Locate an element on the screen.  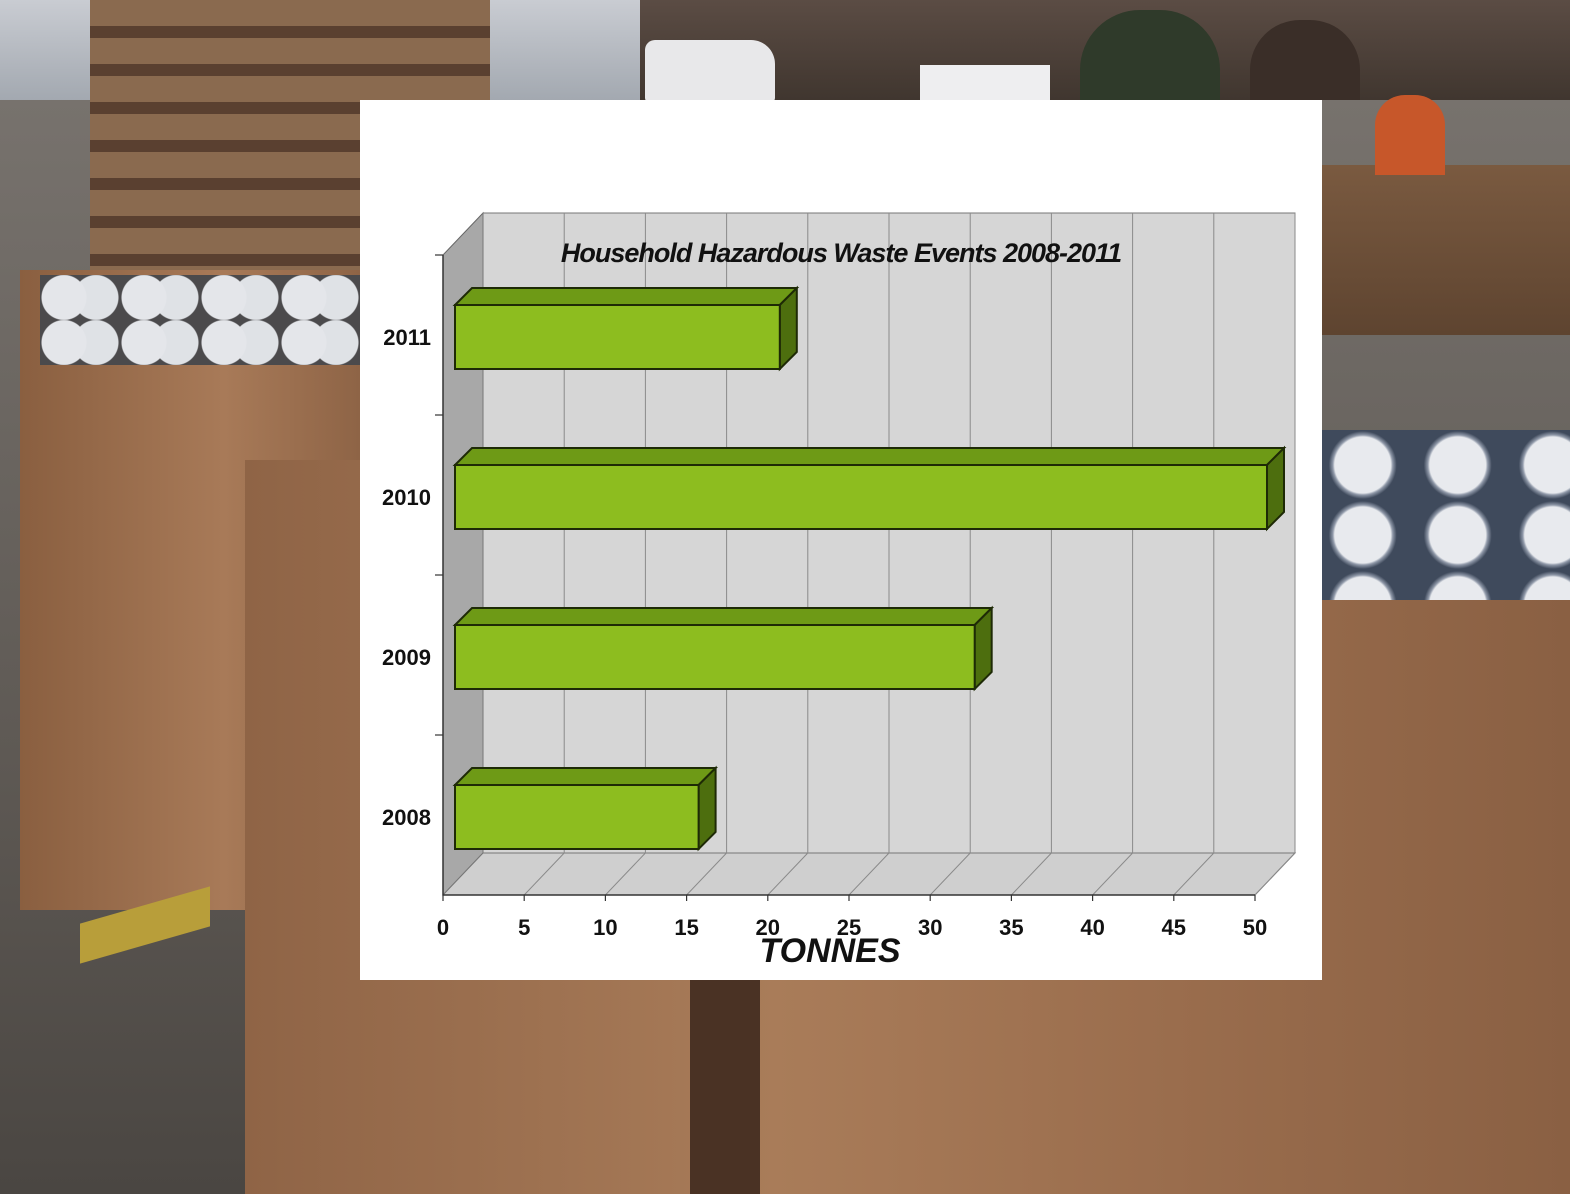
x-tick-label: 30 is located at coordinates (930, 927).